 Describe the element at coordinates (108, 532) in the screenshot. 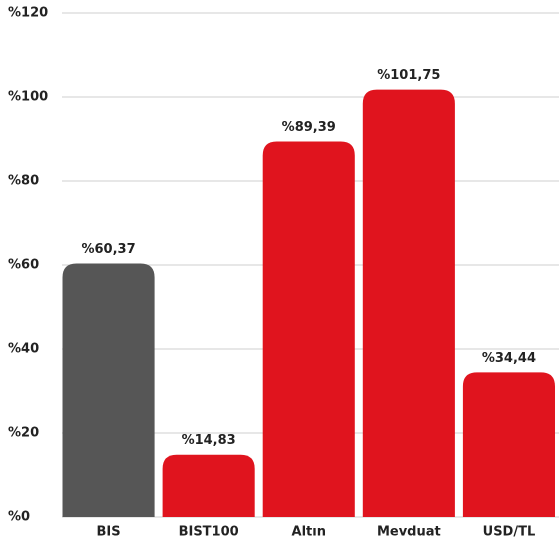

I see `x-tick-label: BIS` at that location.